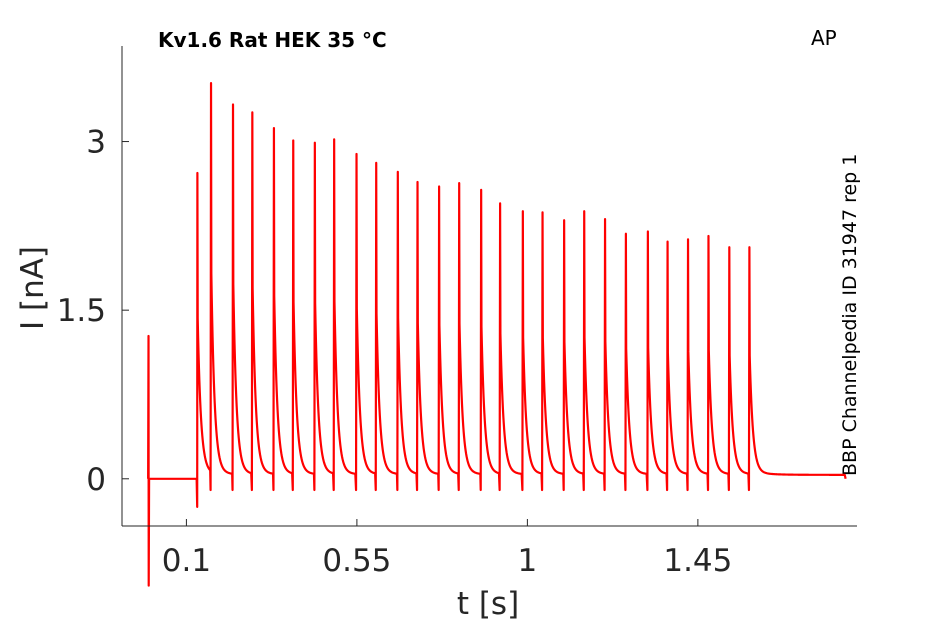 This screenshot has width=945, height=624. Describe the element at coordinates (81, 311) in the screenshot. I see `y-tick-label: 1.5` at that location.